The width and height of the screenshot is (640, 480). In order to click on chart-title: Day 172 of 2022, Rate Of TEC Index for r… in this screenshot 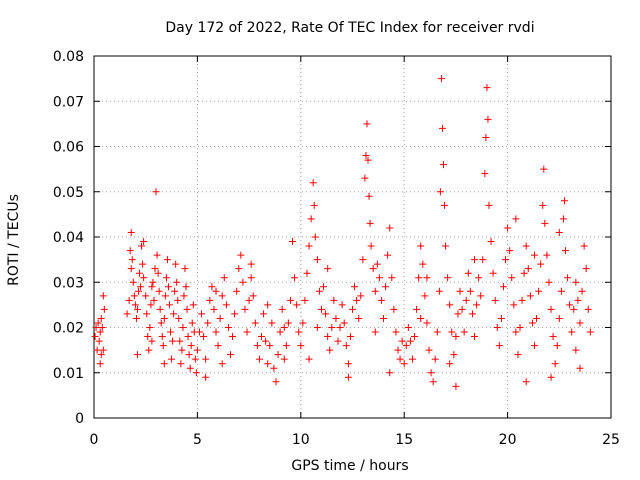, I will do `click(349, 28)`.